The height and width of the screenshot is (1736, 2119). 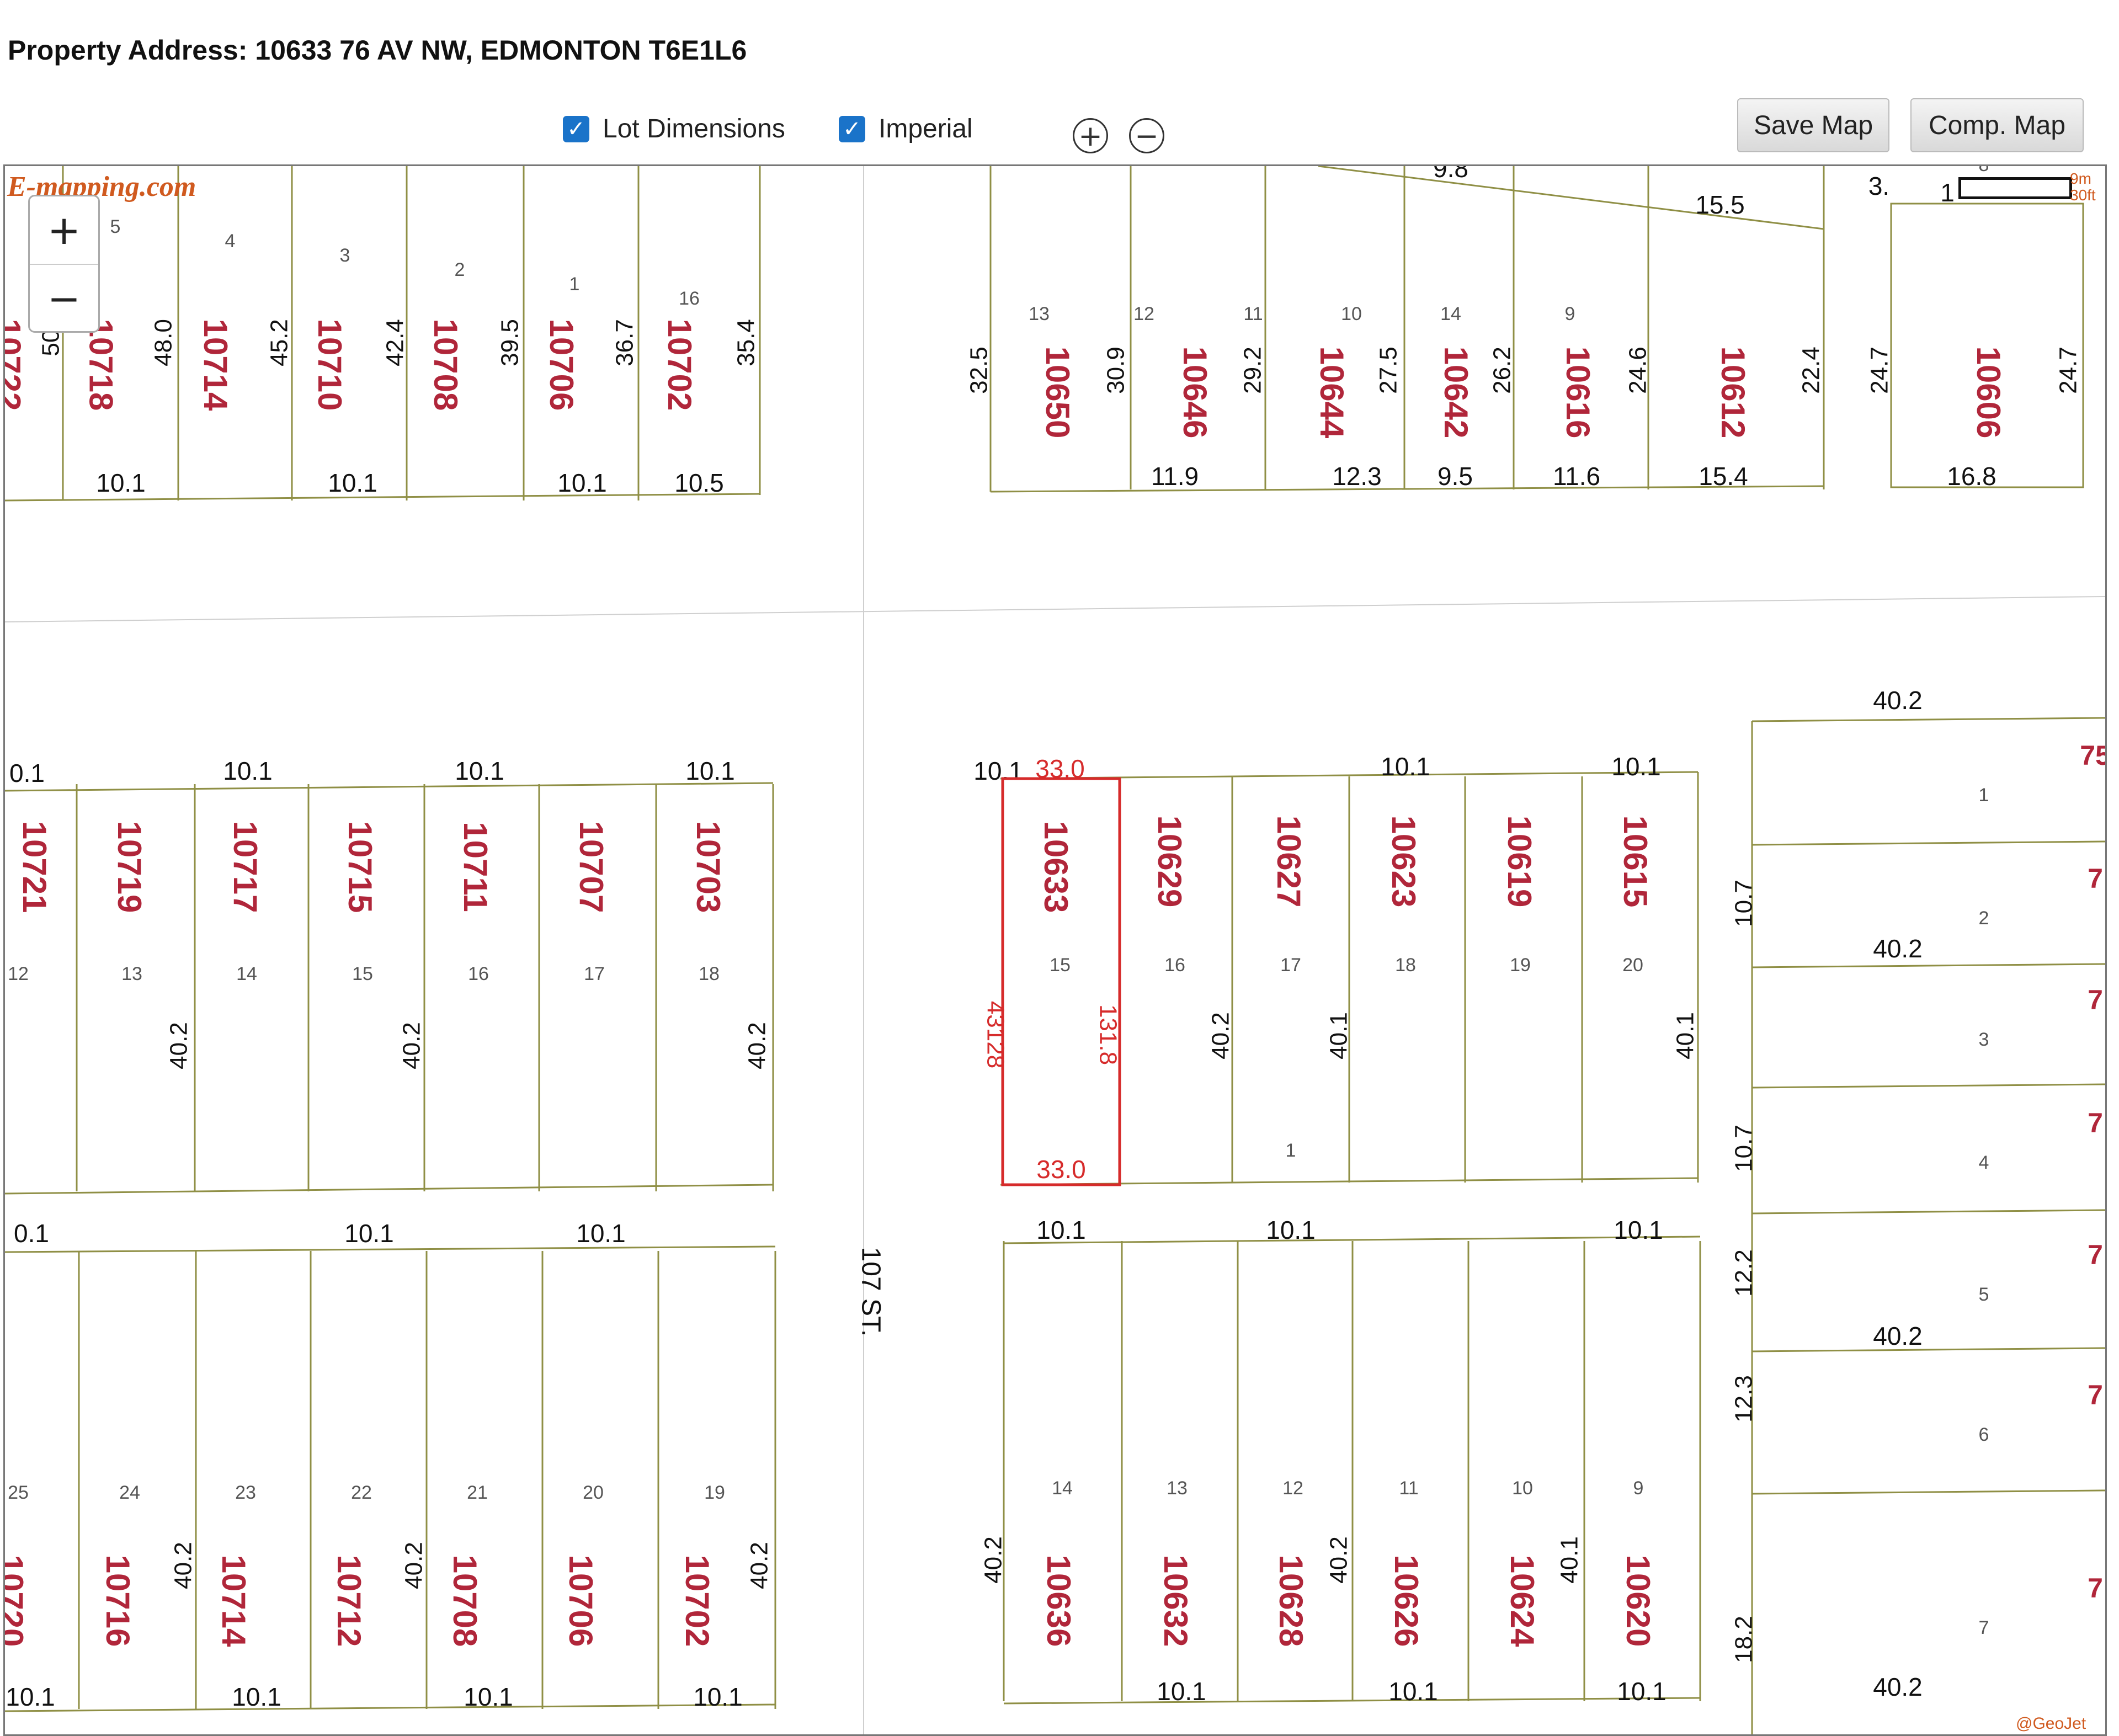 I want to click on lot-address: 10632, so click(x=1175, y=1601).